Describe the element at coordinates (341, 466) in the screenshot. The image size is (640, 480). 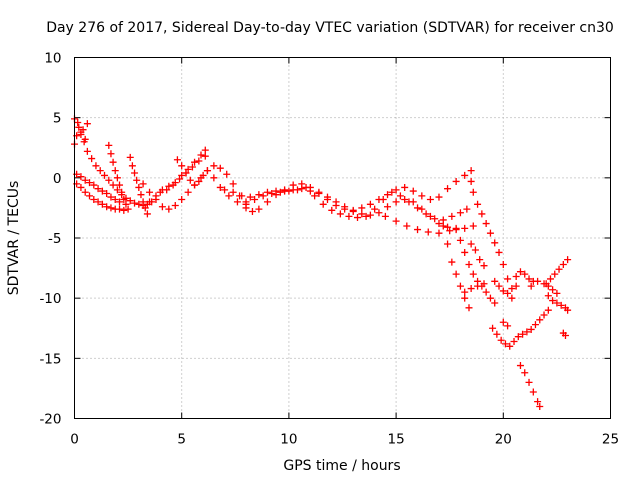
I see `x-axis-label: GPS time / hours` at that location.